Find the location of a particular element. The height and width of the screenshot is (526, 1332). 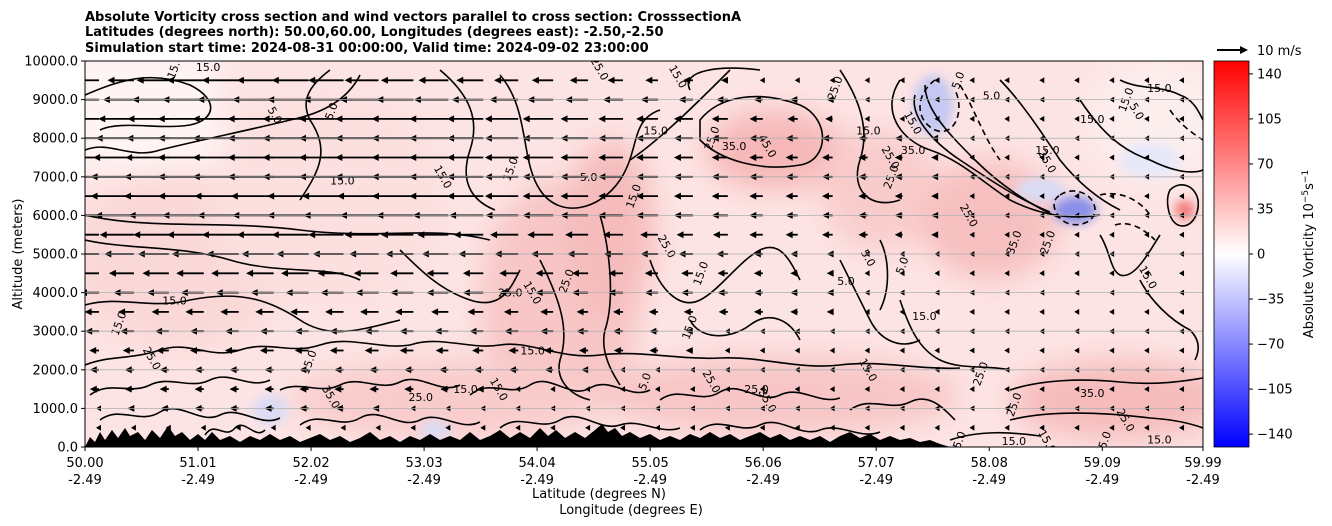

contour-label: 25.0 is located at coordinates (510, 293).